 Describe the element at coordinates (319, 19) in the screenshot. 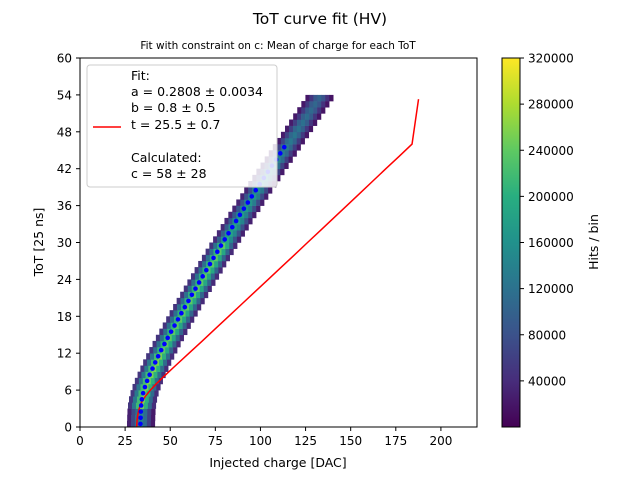

I see `chart-title: ToT curve fit (HV)` at that location.